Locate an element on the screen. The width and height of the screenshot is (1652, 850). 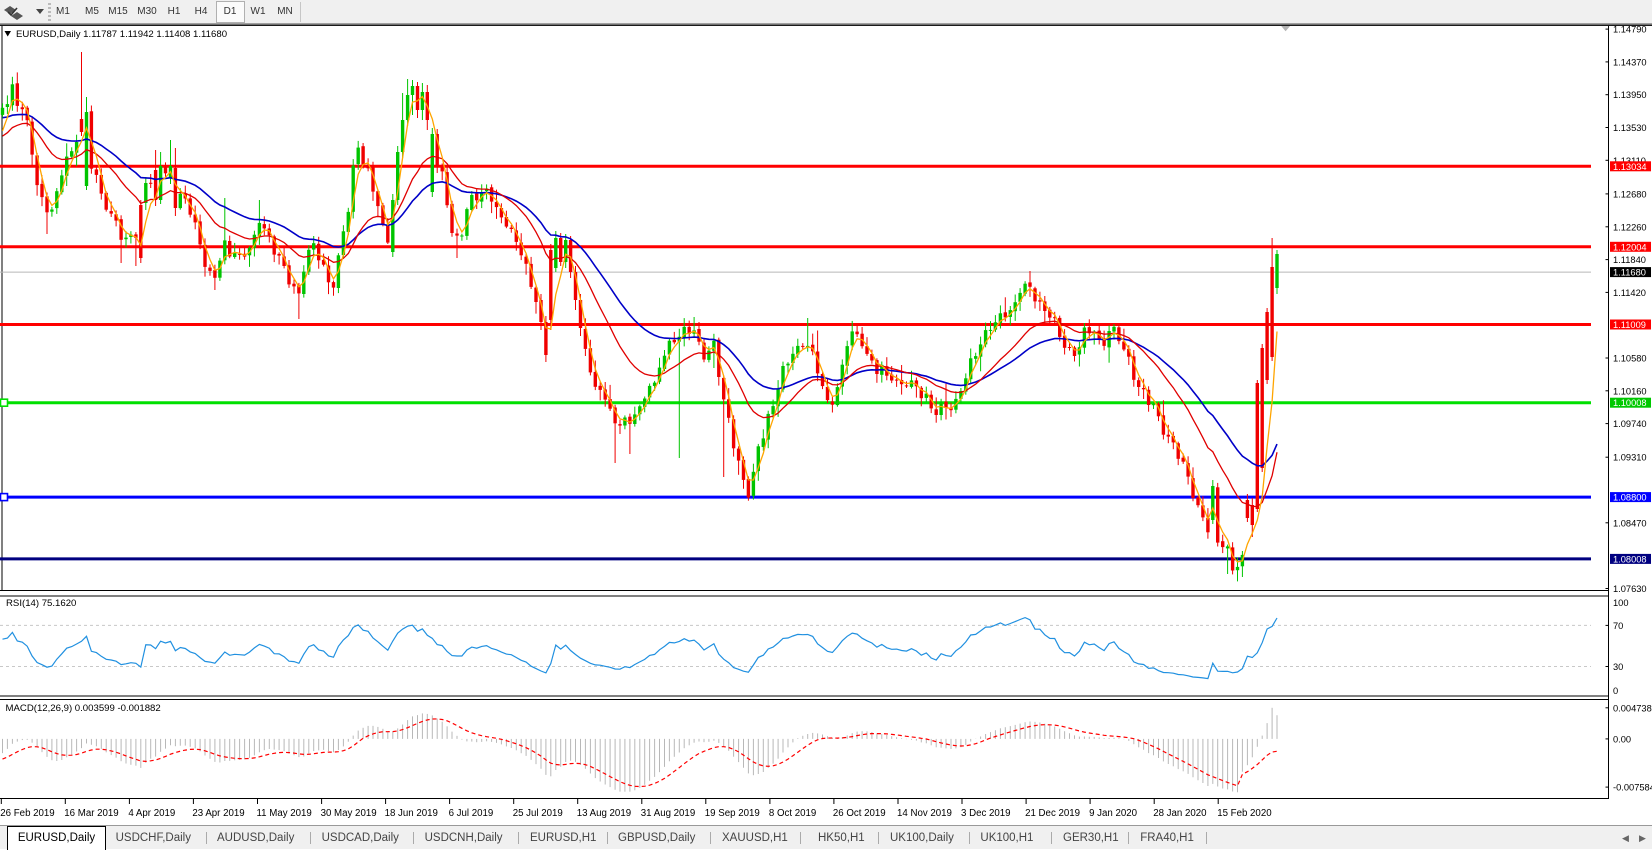
svg-text: 15 Feb 2020 is located at coordinates (1244, 813).